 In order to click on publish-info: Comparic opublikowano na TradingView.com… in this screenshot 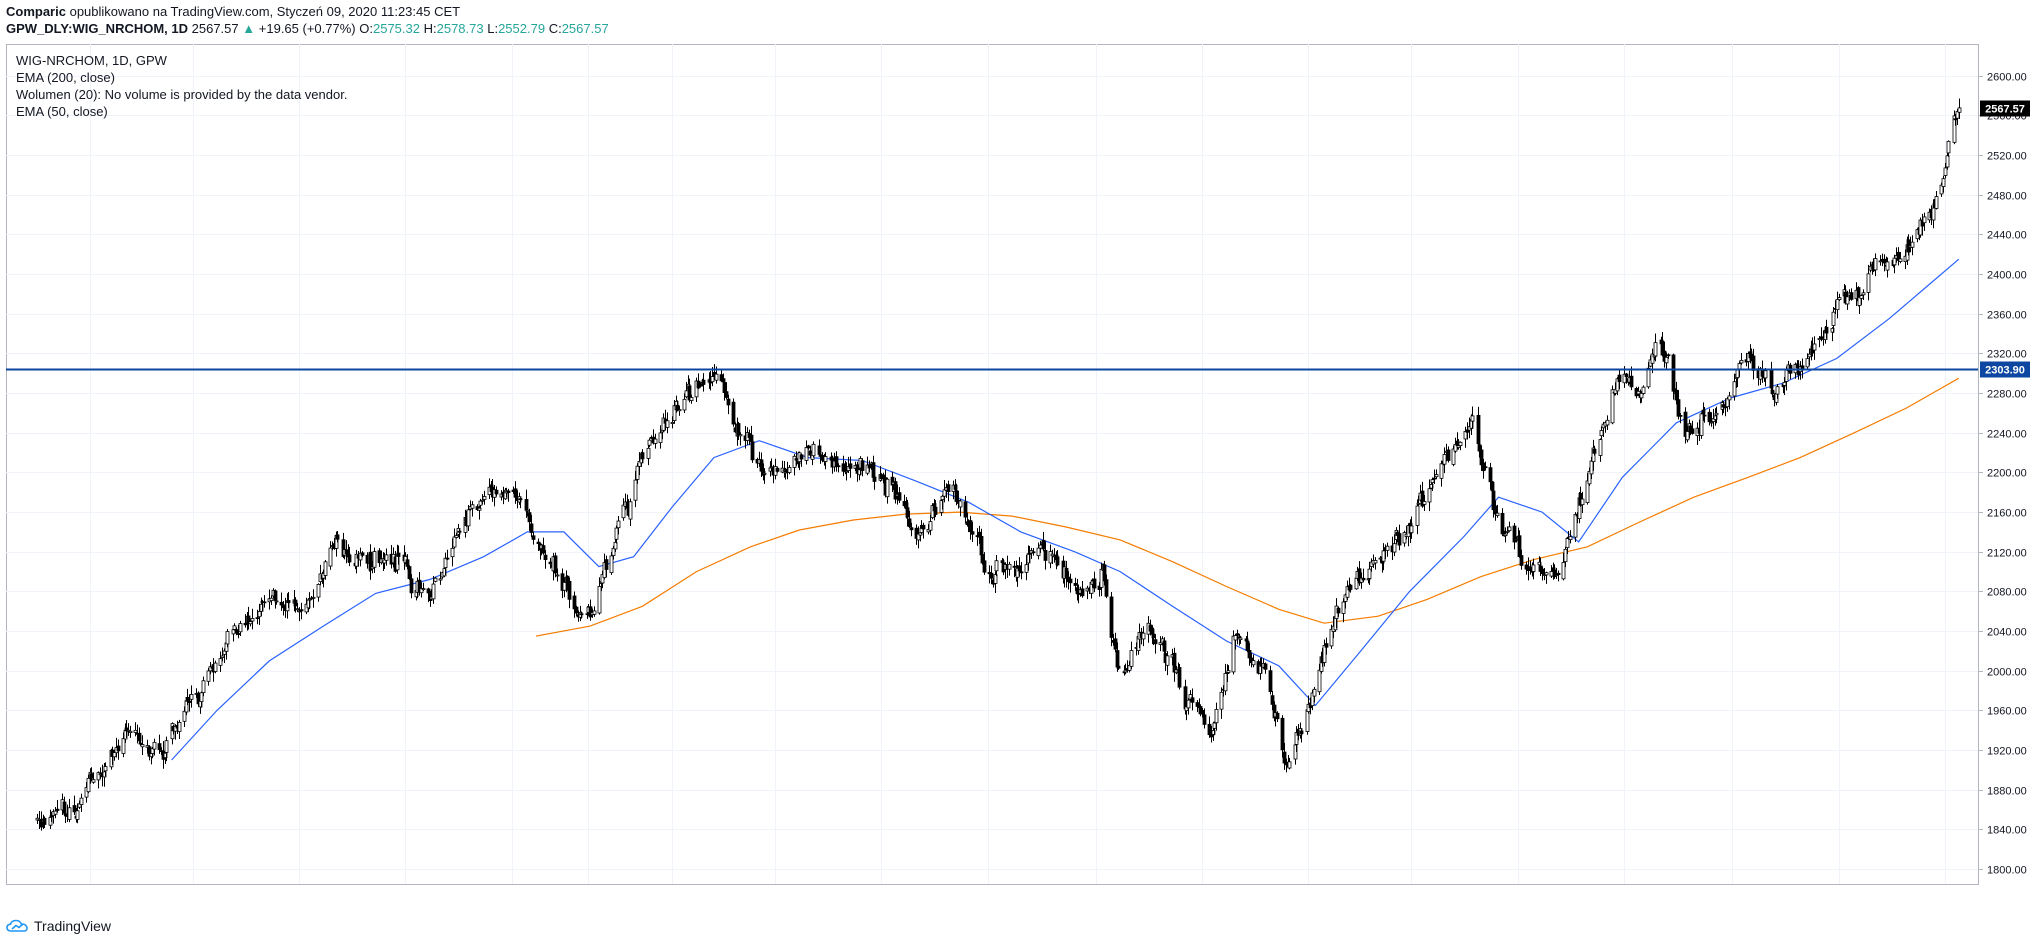, I will do `click(233, 12)`.